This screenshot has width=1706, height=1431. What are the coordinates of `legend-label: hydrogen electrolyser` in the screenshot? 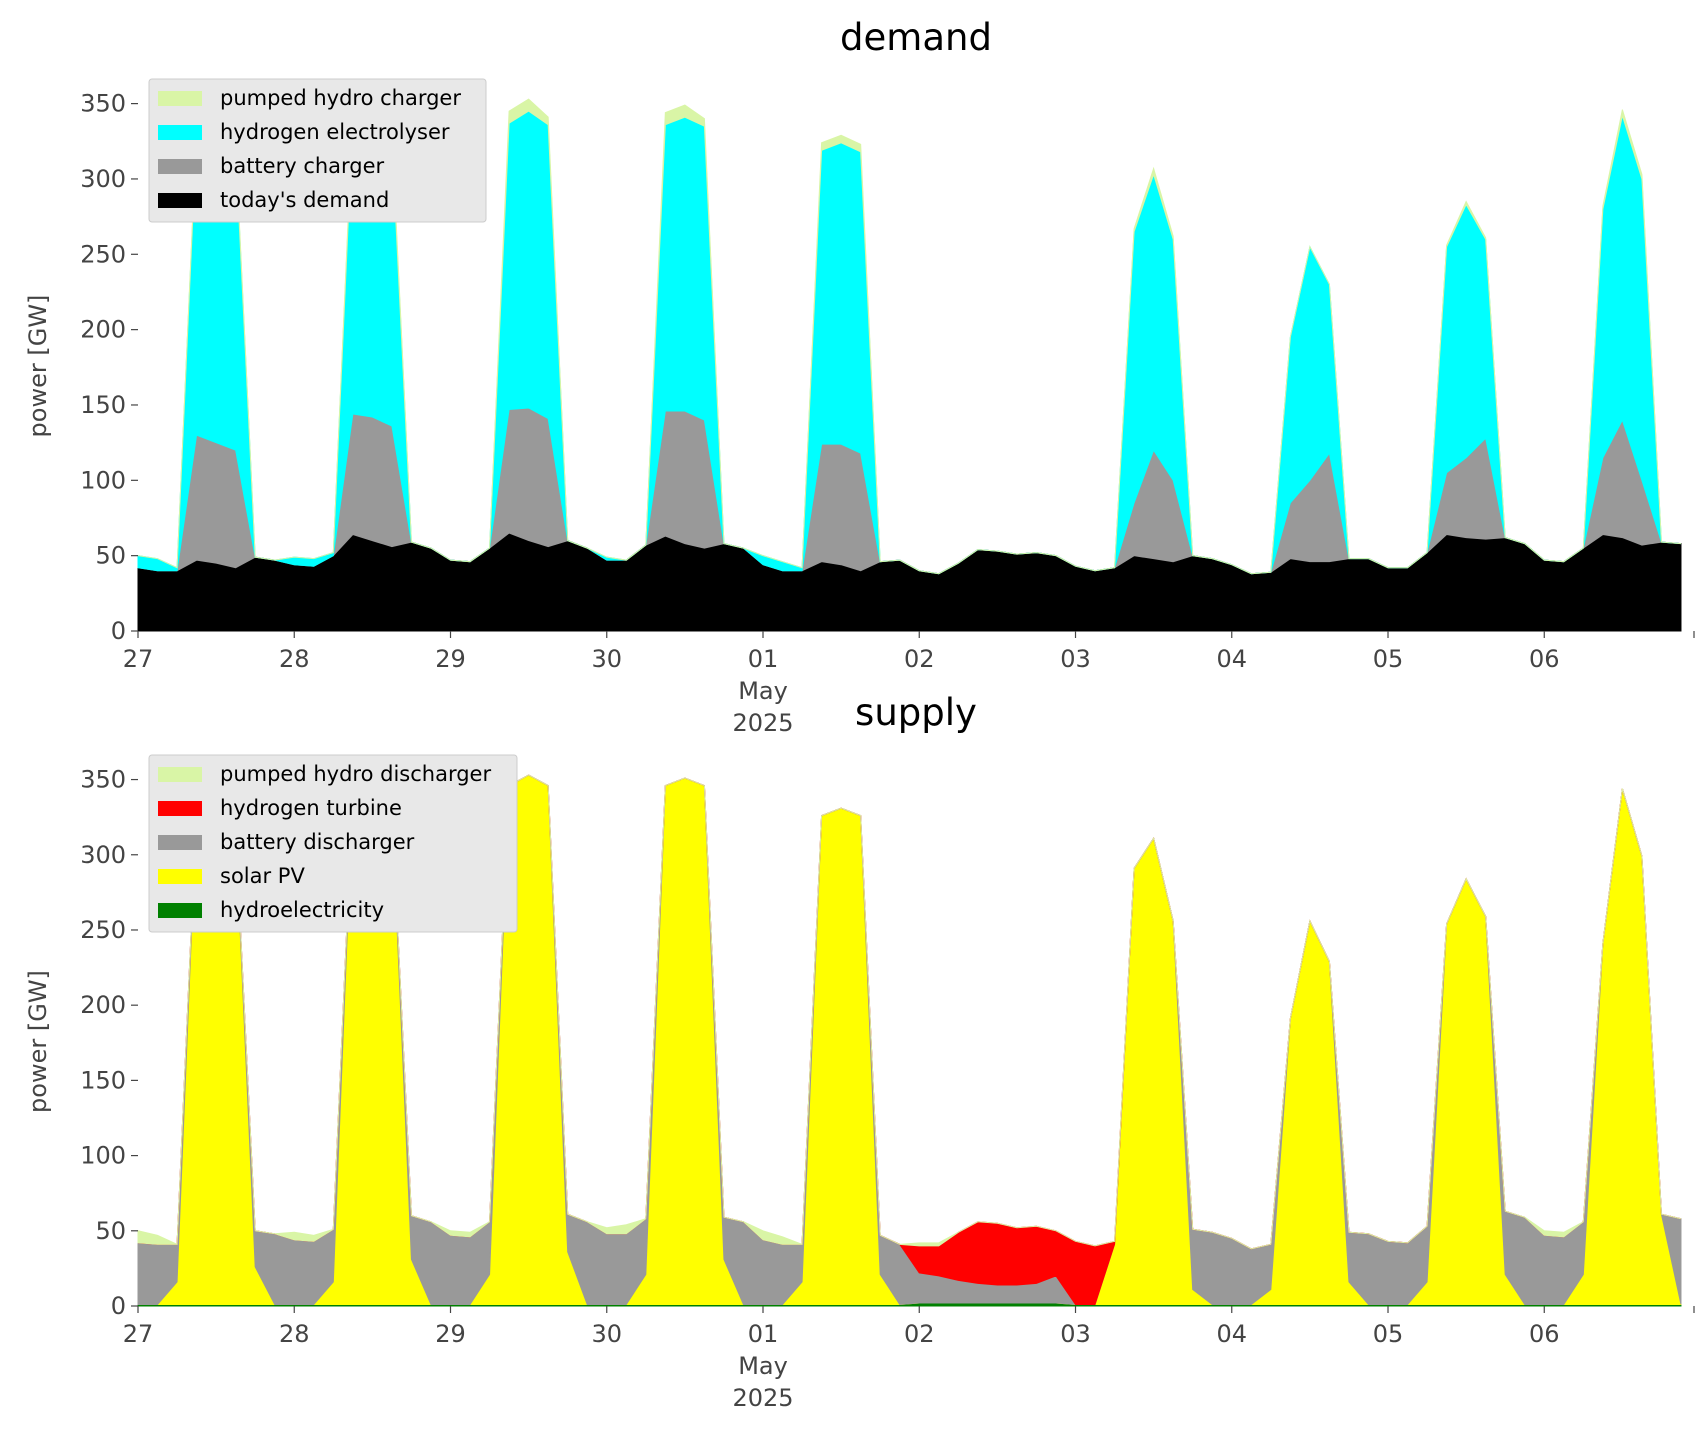 It's located at (335, 132).